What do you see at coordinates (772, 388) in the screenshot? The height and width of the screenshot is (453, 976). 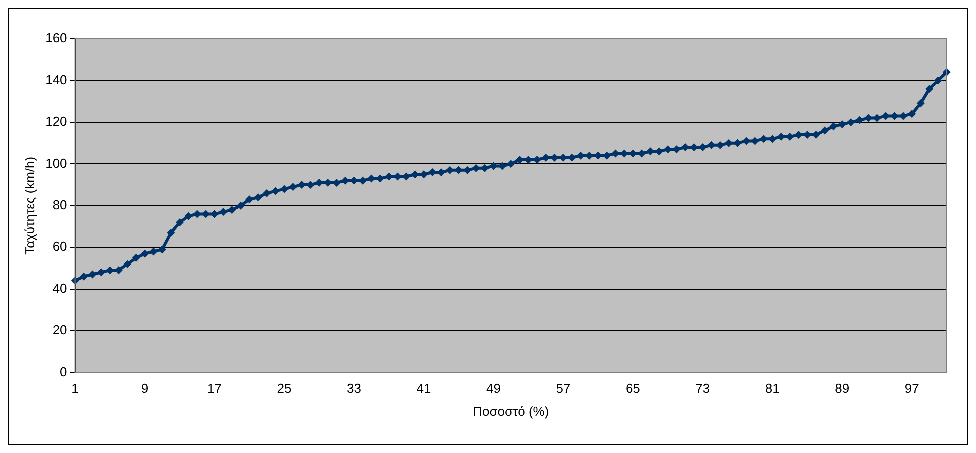 I see `x-tick-label: 81` at bounding box center [772, 388].